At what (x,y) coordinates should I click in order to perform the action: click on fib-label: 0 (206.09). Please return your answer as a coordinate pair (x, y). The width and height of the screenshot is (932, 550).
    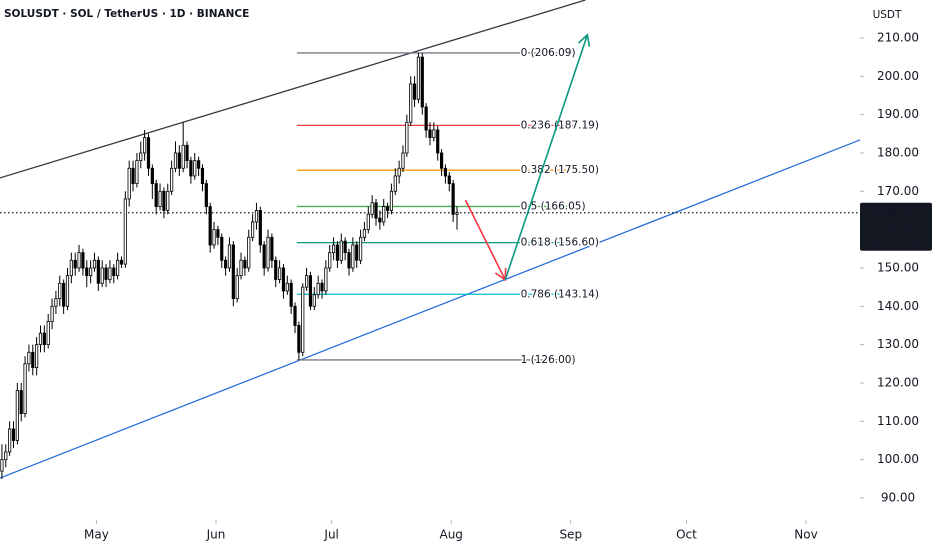
    Looking at the image, I should click on (548, 53).